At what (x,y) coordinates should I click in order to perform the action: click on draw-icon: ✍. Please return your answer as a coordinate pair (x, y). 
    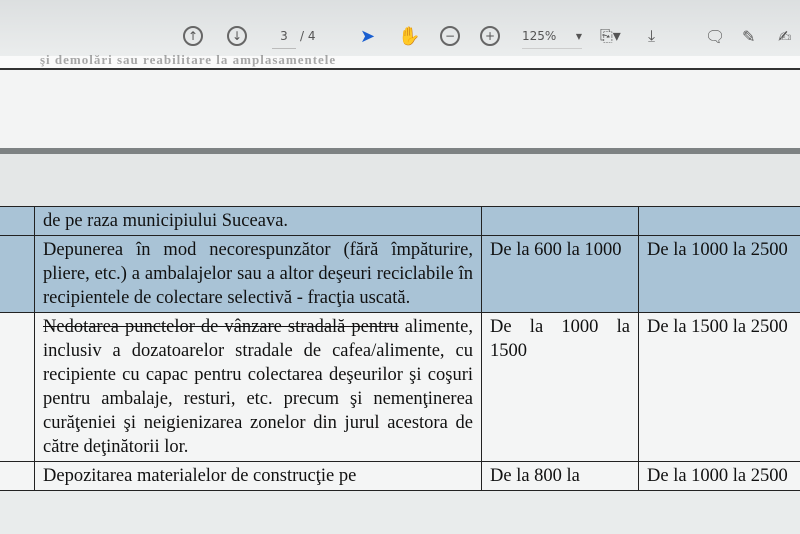
    Looking at the image, I should click on (785, 36).